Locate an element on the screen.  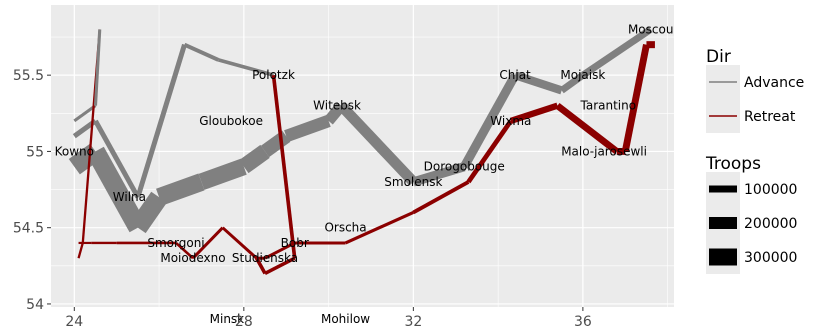
city-label: Witebsk is located at coordinates (337, 106).